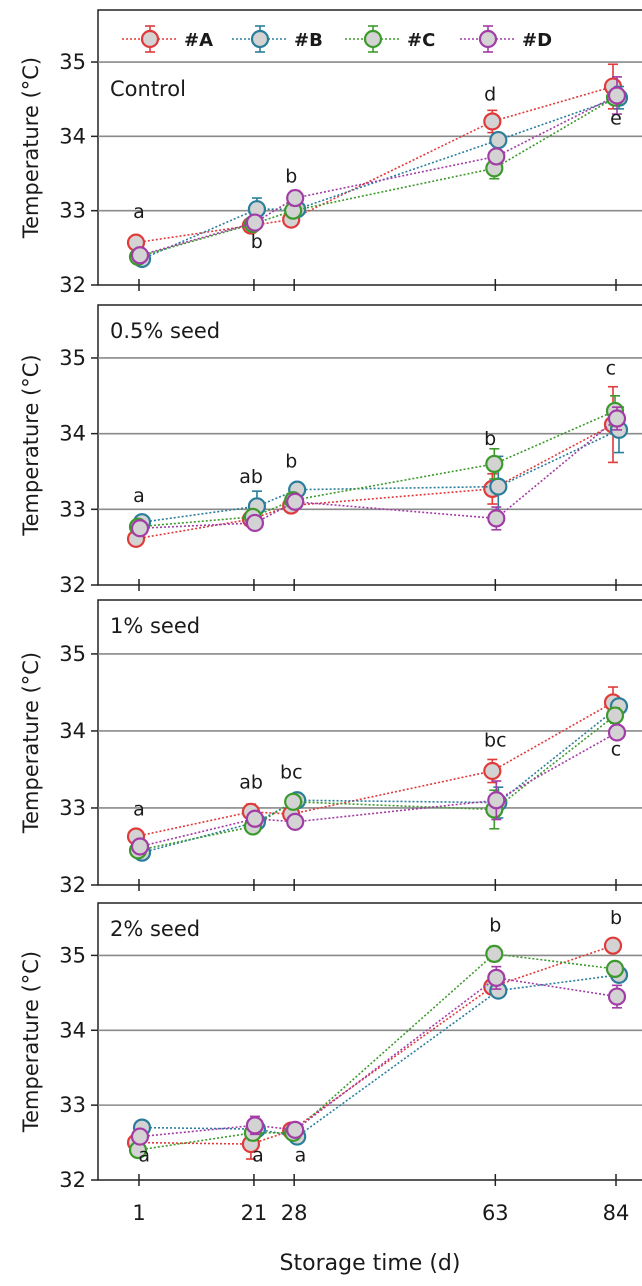  What do you see at coordinates (254, 1213) in the screenshot?
I see `x-tick-label: 21` at bounding box center [254, 1213].